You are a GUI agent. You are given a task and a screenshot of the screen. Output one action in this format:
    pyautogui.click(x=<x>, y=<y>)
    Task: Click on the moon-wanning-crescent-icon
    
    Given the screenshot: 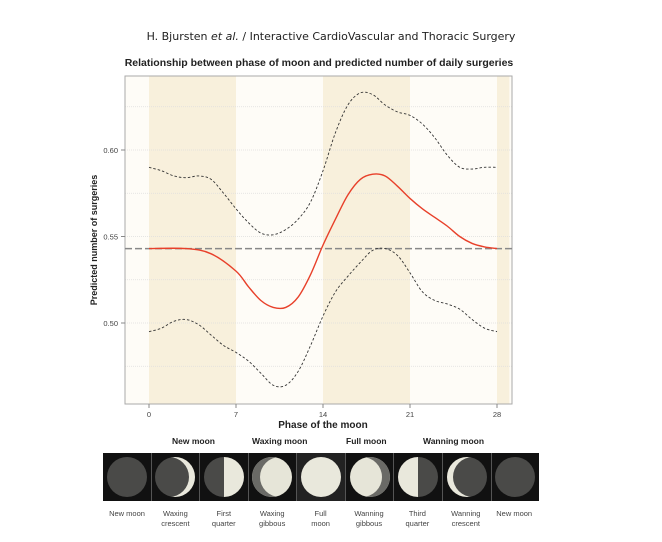 What is the action you would take?
    pyautogui.click(x=466, y=477)
    